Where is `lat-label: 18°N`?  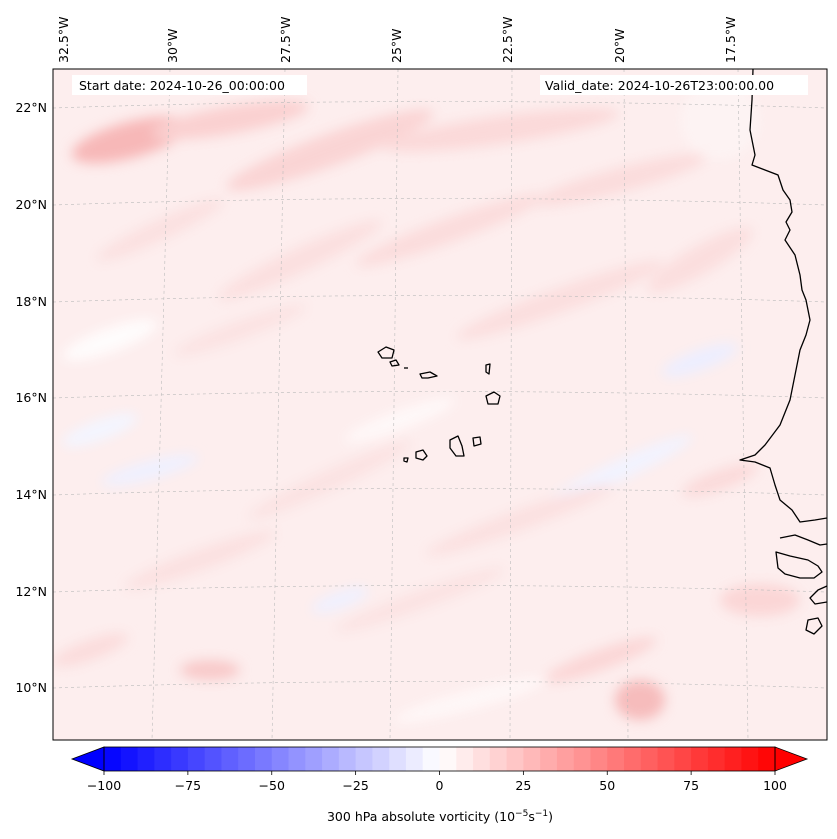 lat-label: 18°N is located at coordinates (31, 301).